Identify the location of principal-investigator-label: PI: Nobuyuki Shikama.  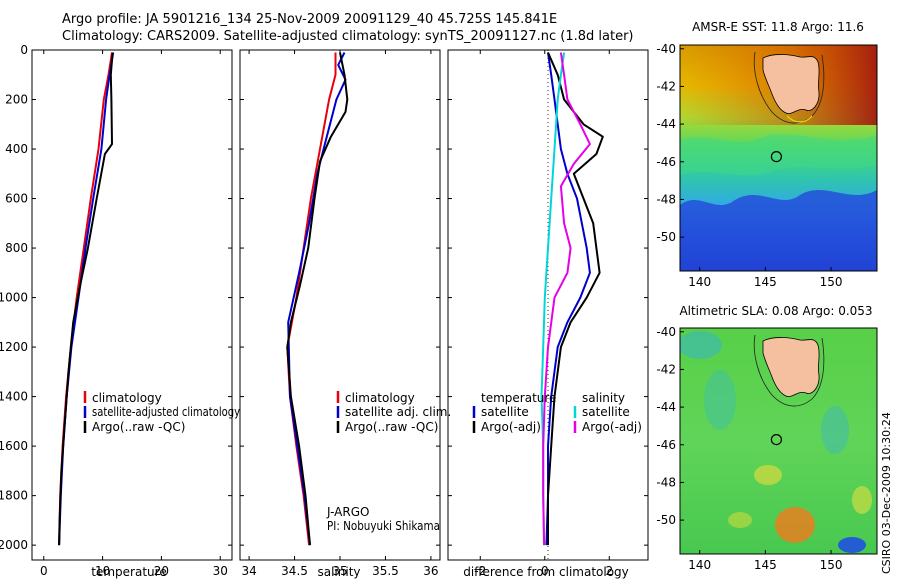
(383, 526).